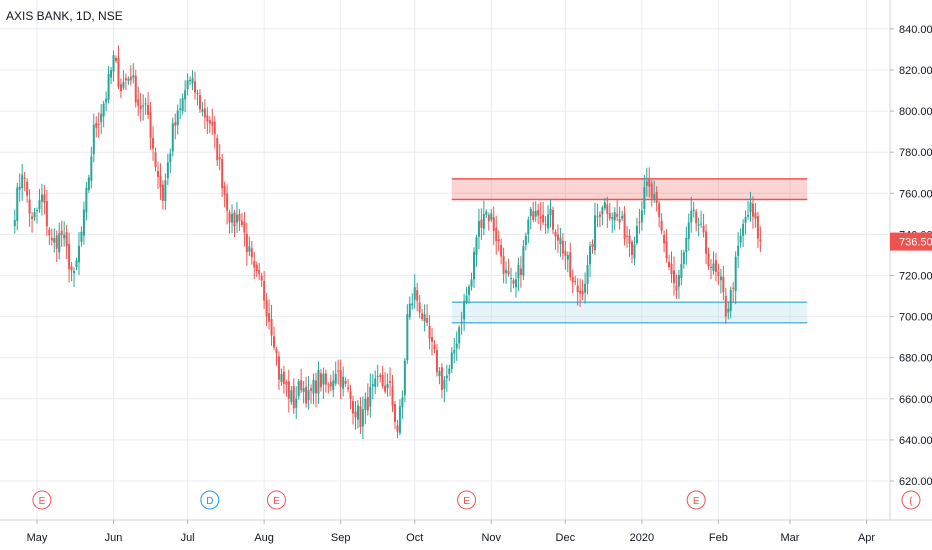  I want to click on time-tick-label-8: 2020, so click(642, 538).